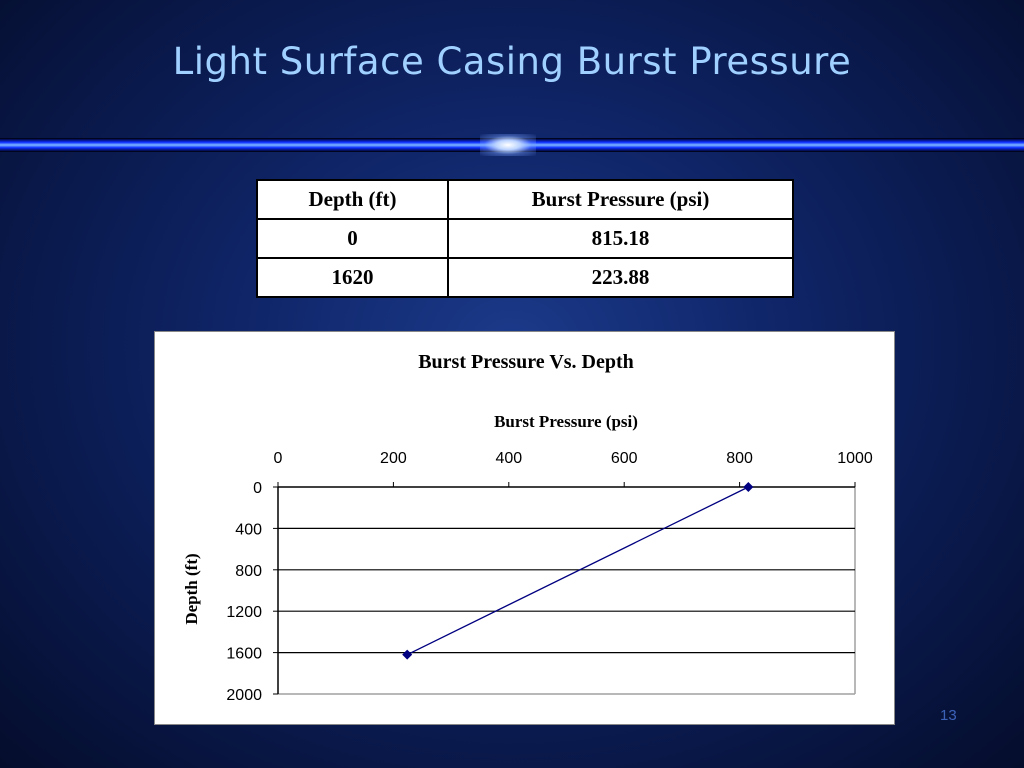  What do you see at coordinates (512, 61) in the screenshot?
I see `slide-title: Light Surface Casing Burst Pressure` at bounding box center [512, 61].